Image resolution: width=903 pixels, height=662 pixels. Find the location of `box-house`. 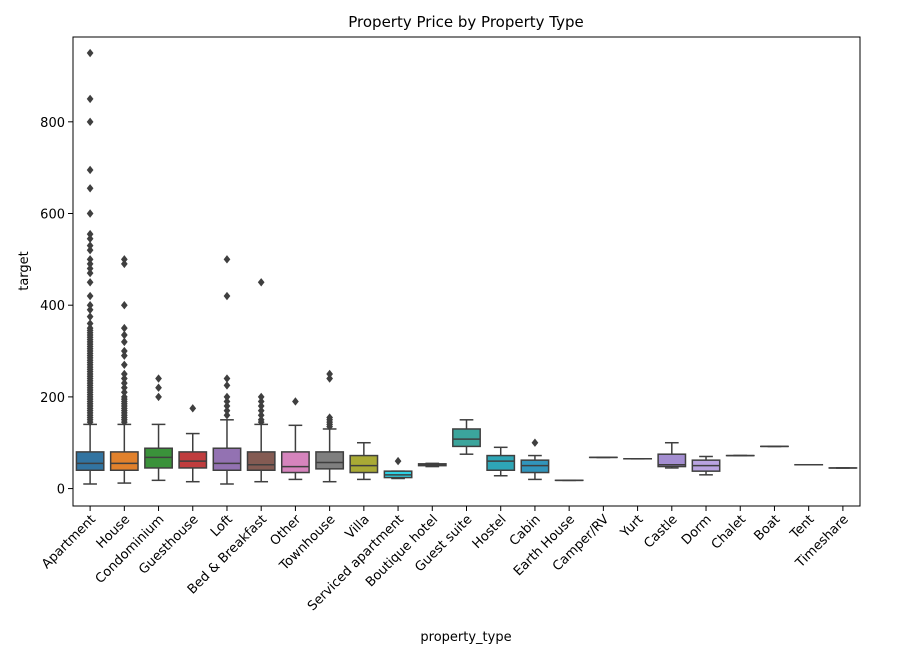

box-house is located at coordinates (124, 369).